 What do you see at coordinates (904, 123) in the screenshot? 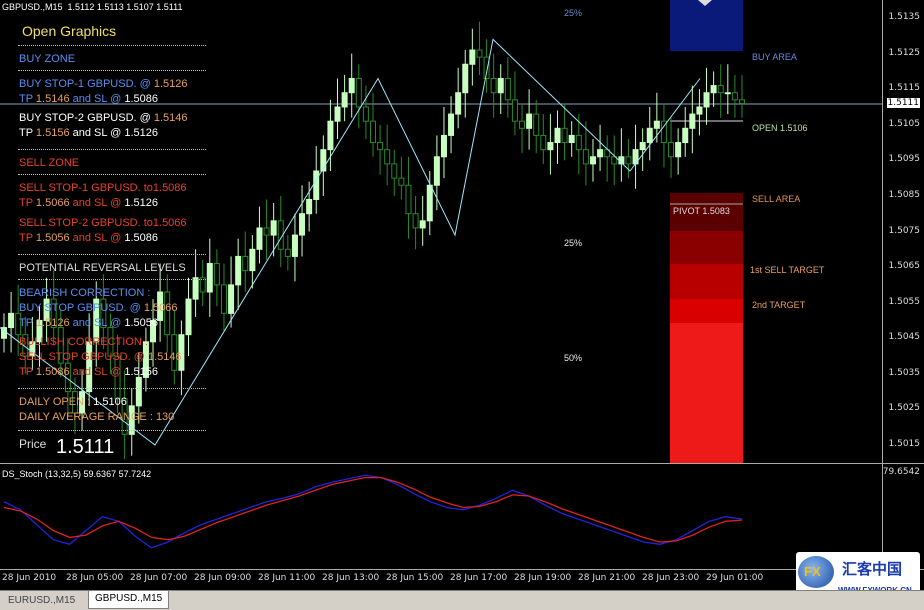
I see `price-tick-label: 1.5105` at bounding box center [904, 123].